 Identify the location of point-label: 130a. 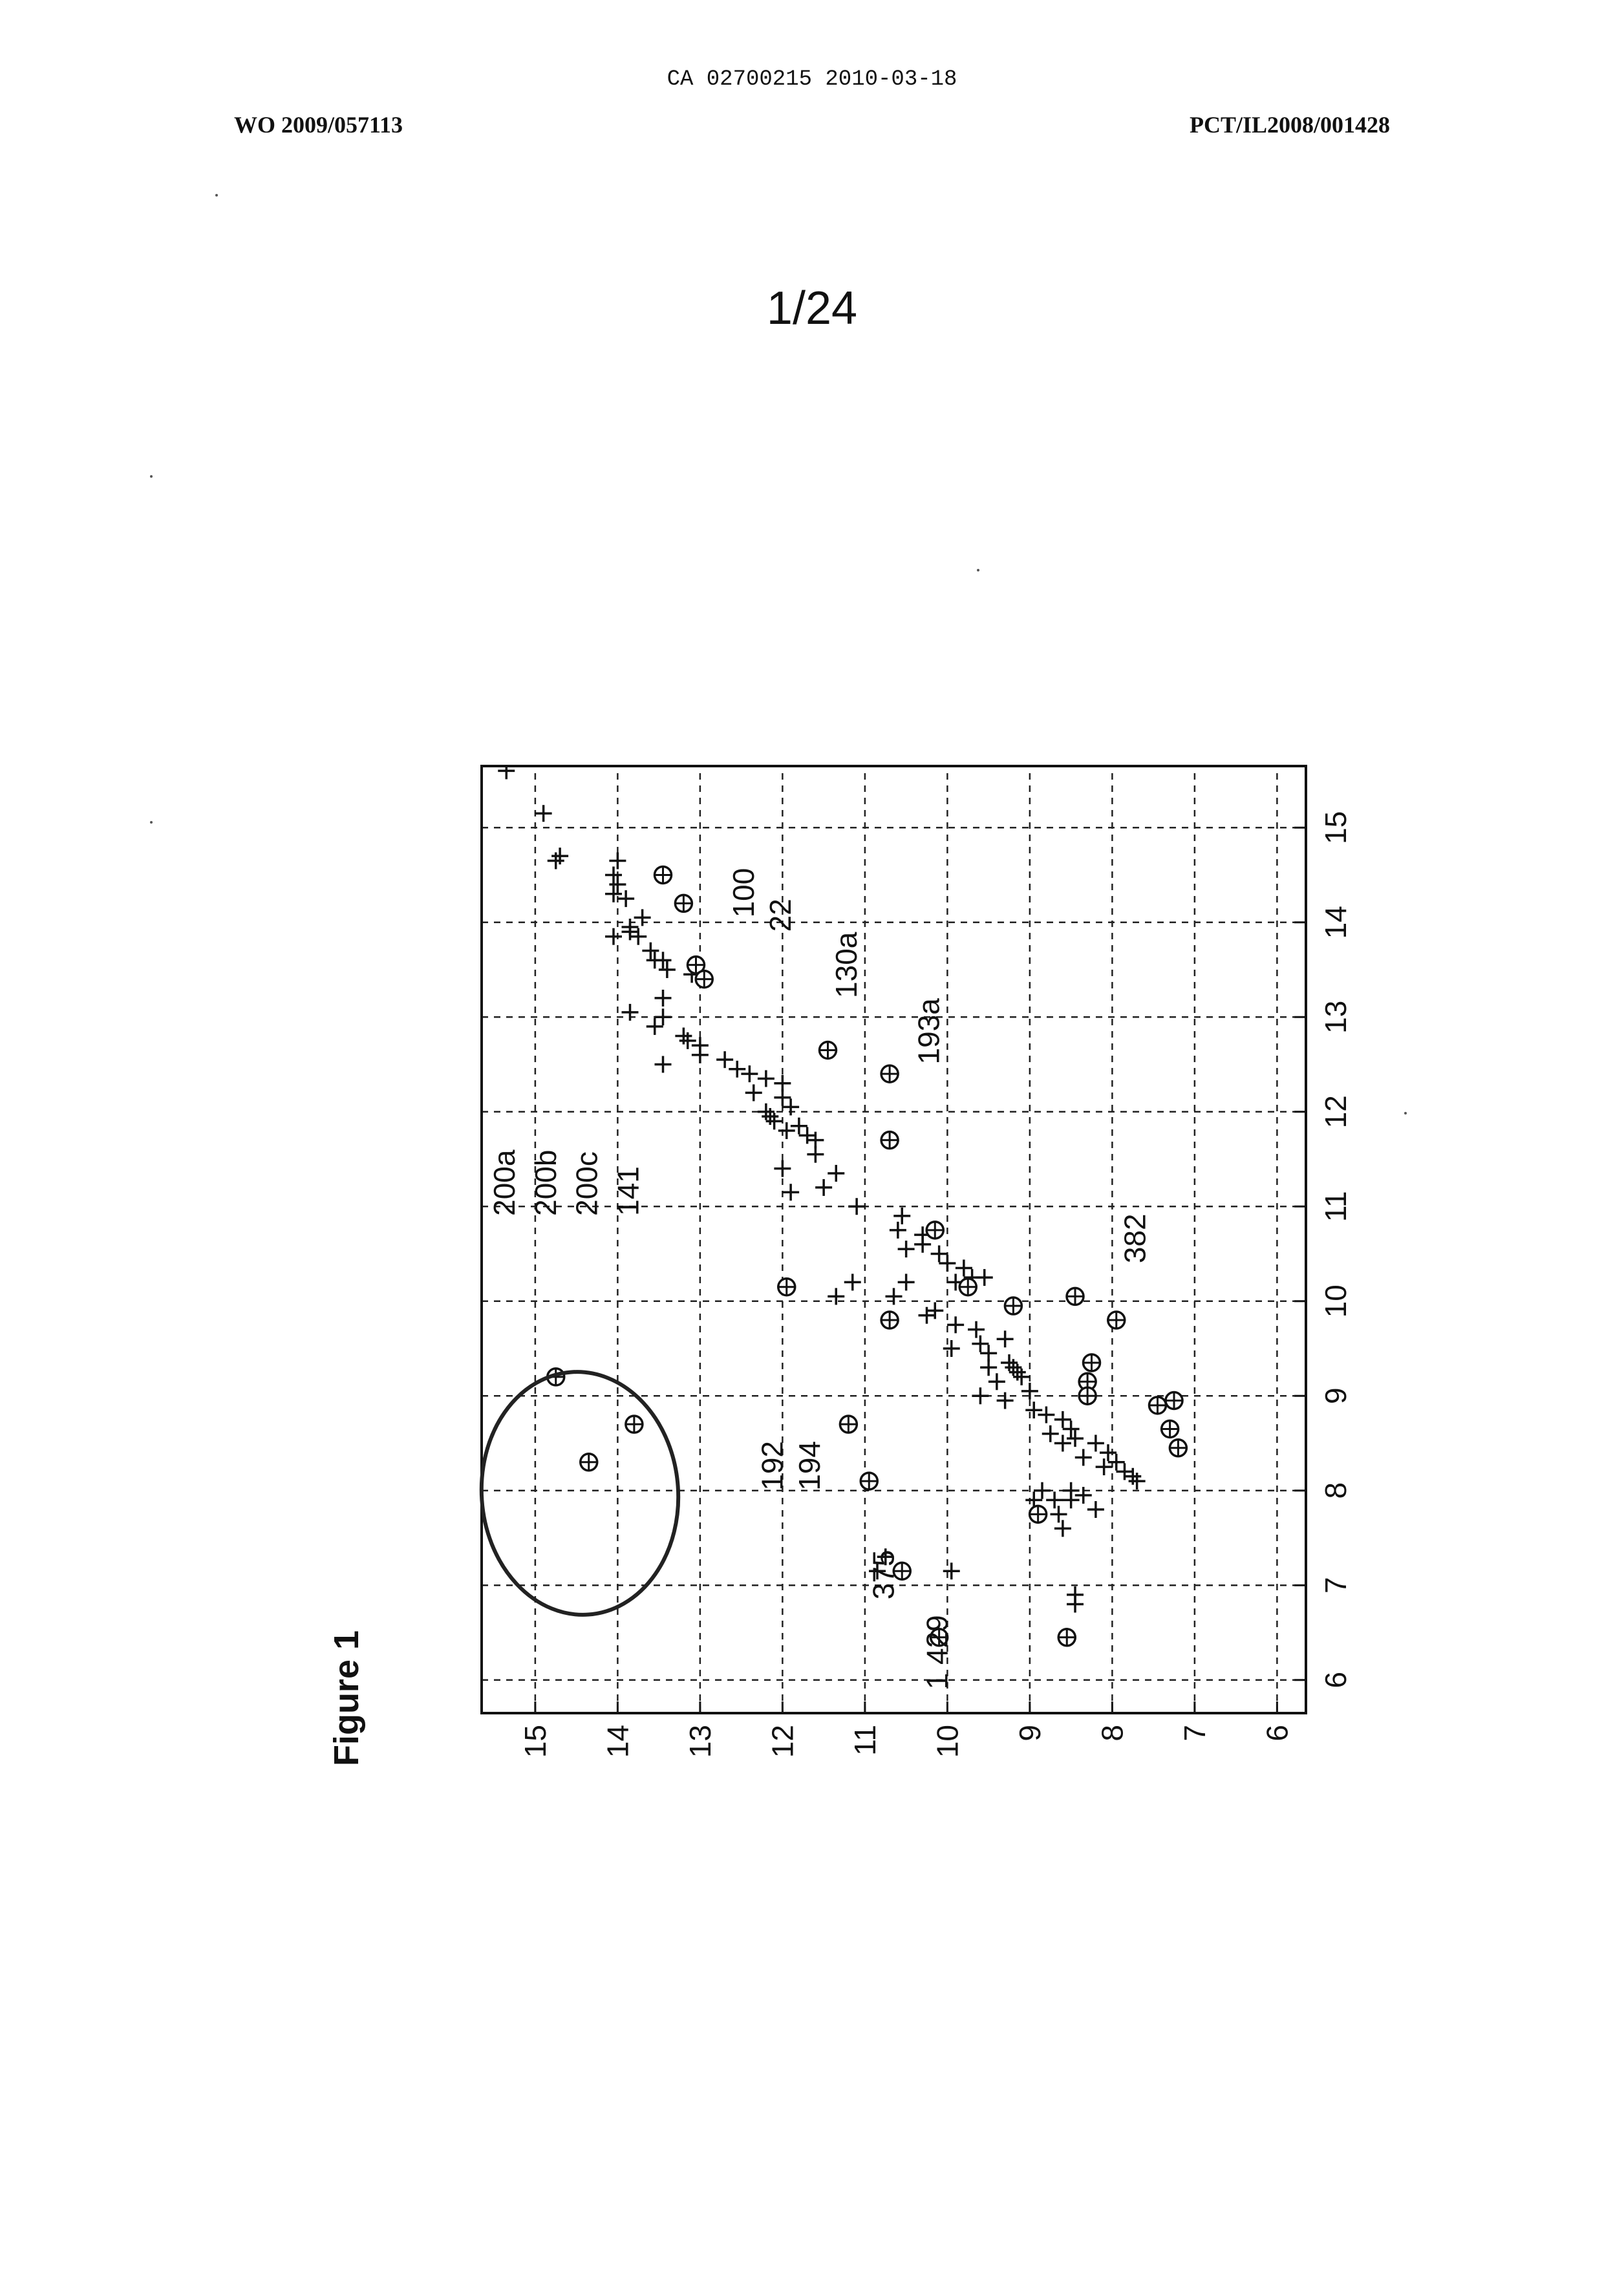
(846, 965).